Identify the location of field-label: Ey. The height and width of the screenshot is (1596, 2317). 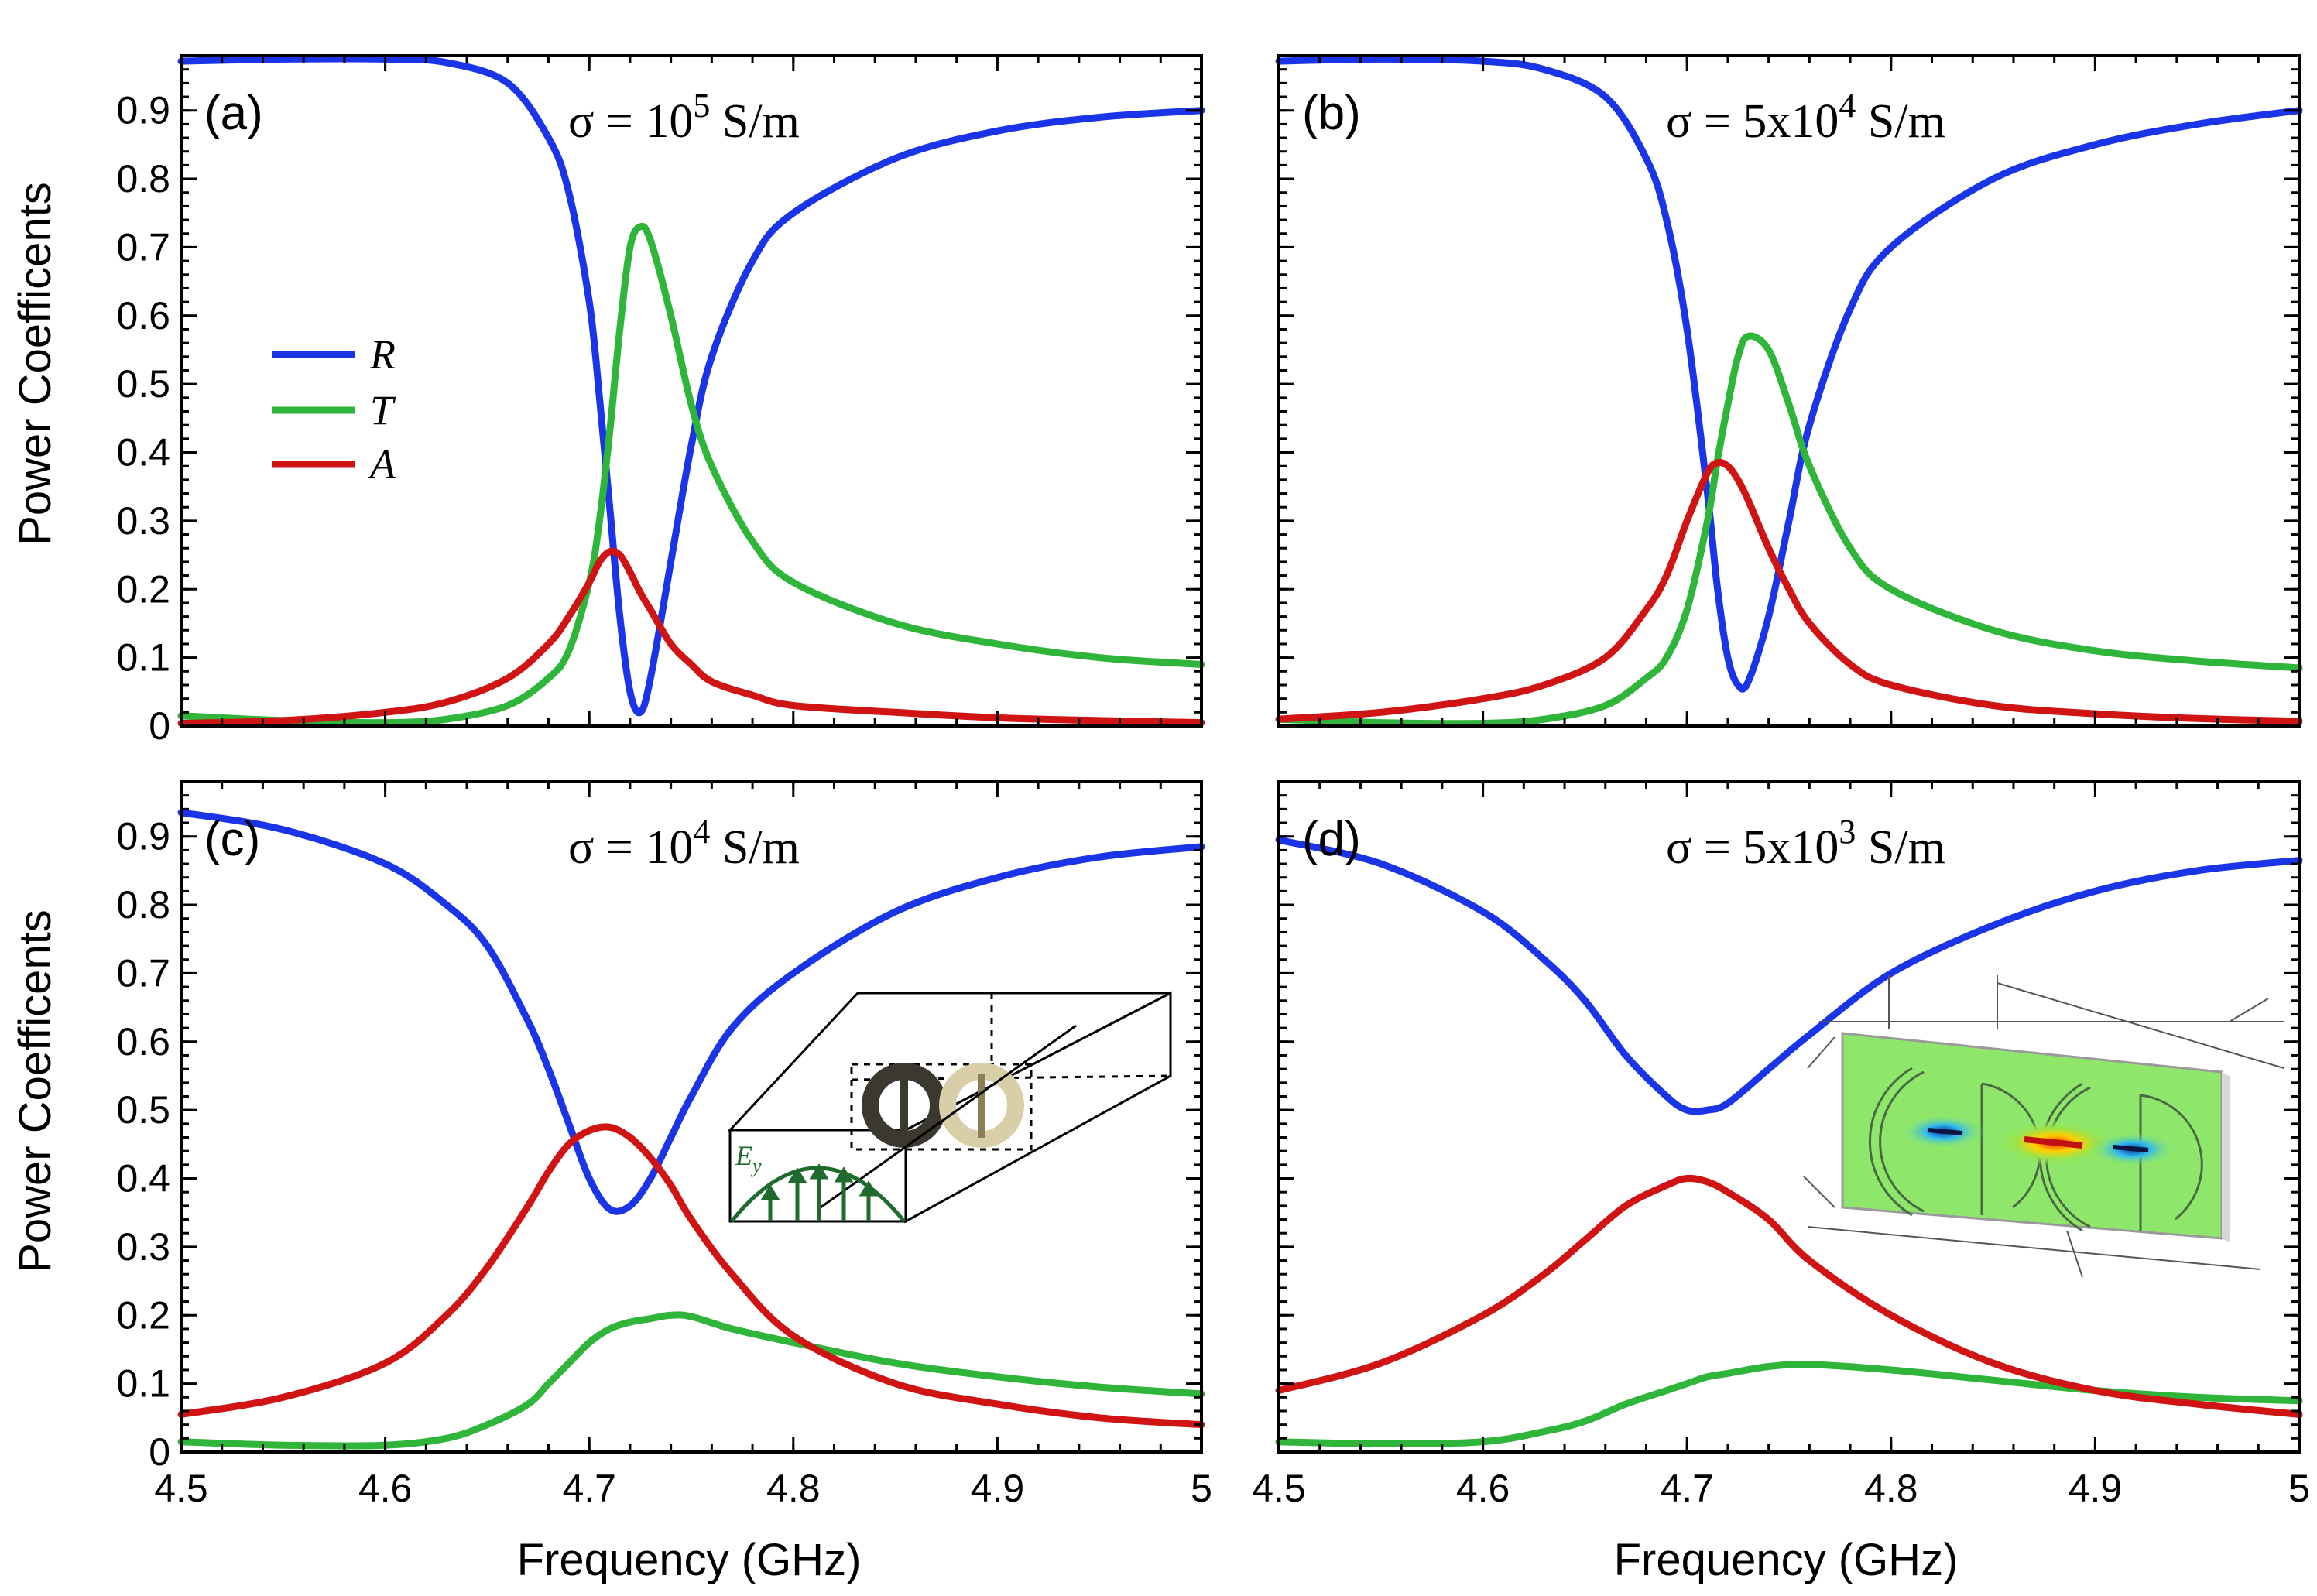
(748, 1158).